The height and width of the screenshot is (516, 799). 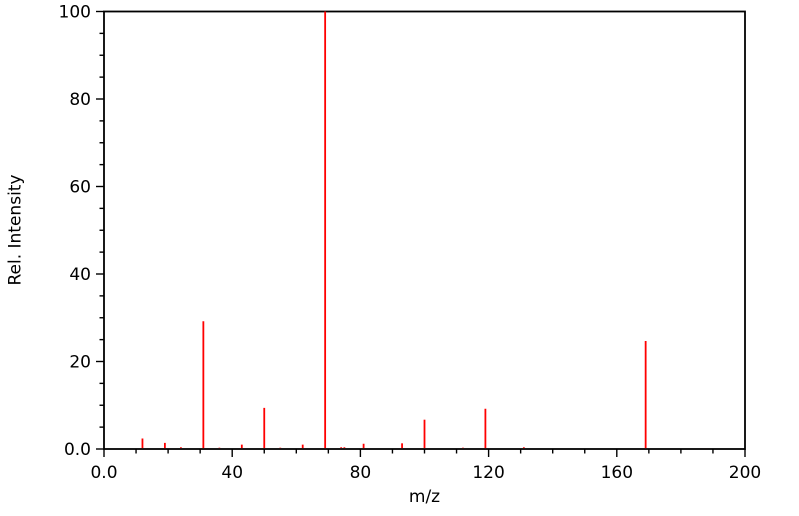 I want to click on x-tick-label: 80, so click(x=361, y=473).